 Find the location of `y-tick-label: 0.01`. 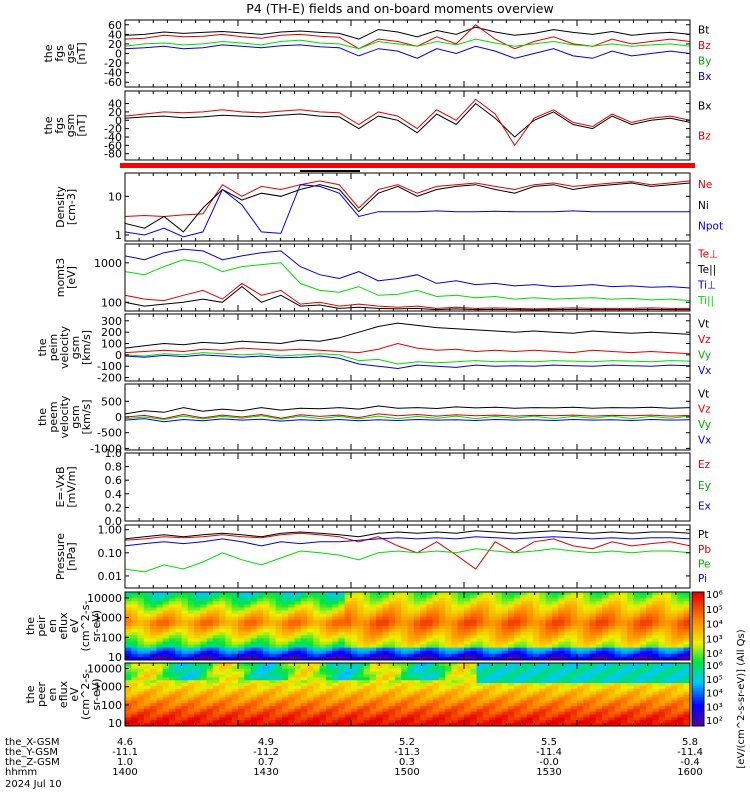

y-tick-label: 0.01 is located at coordinates (110, 576).